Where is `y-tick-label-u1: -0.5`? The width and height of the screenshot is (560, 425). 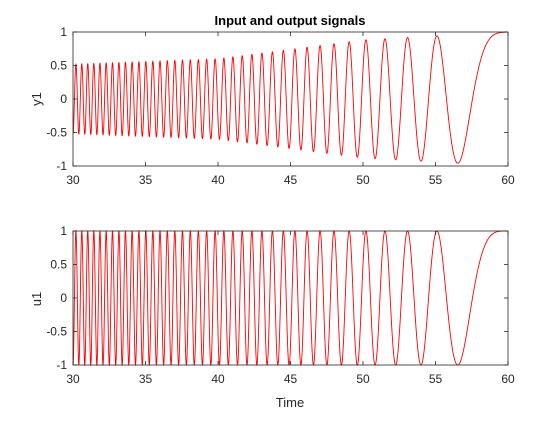 y-tick-label-u1: -0.5 is located at coordinates (56, 332).